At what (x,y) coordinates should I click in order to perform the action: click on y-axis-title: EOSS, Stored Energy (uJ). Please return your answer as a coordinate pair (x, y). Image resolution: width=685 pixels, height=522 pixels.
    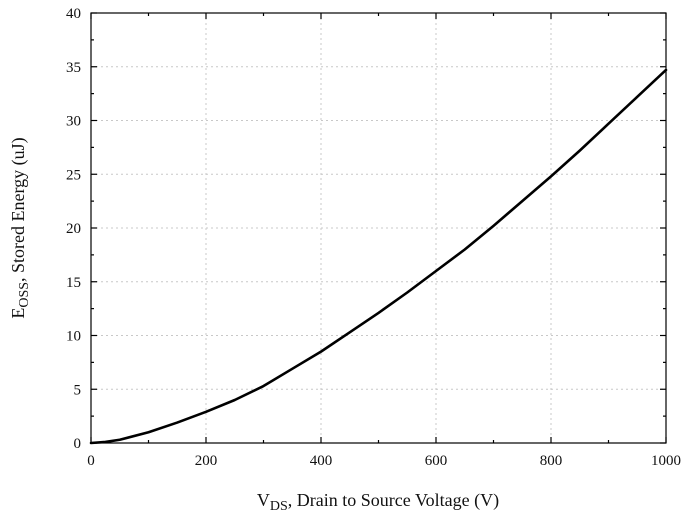
    Looking at the image, I should click on (20, 227).